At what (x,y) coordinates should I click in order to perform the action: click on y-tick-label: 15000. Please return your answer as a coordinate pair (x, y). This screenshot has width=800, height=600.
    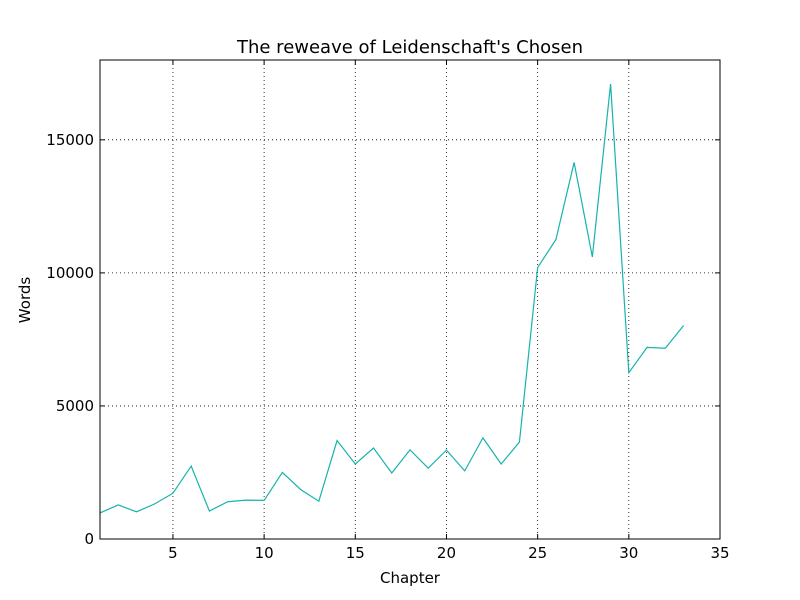
    Looking at the image, I should click on (70, 140).